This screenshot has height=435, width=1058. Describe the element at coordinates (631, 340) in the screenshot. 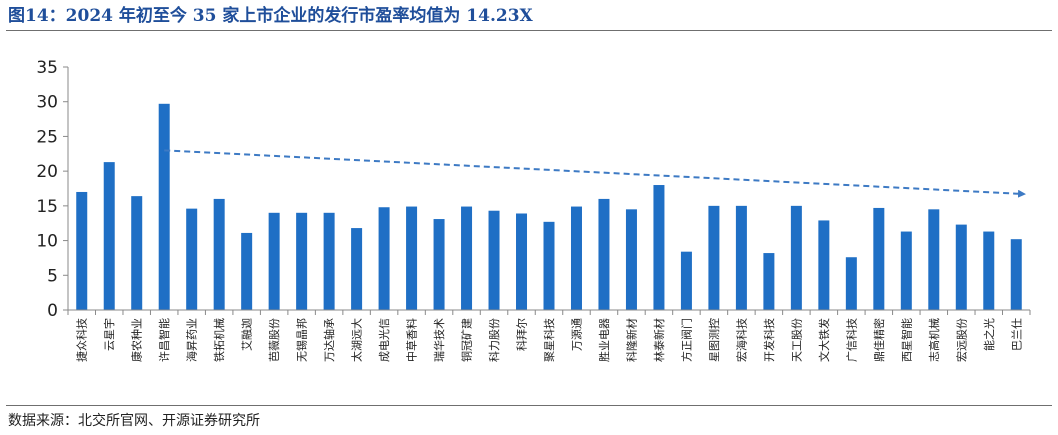

I see `x-category-label: 科隆新材` at that location.